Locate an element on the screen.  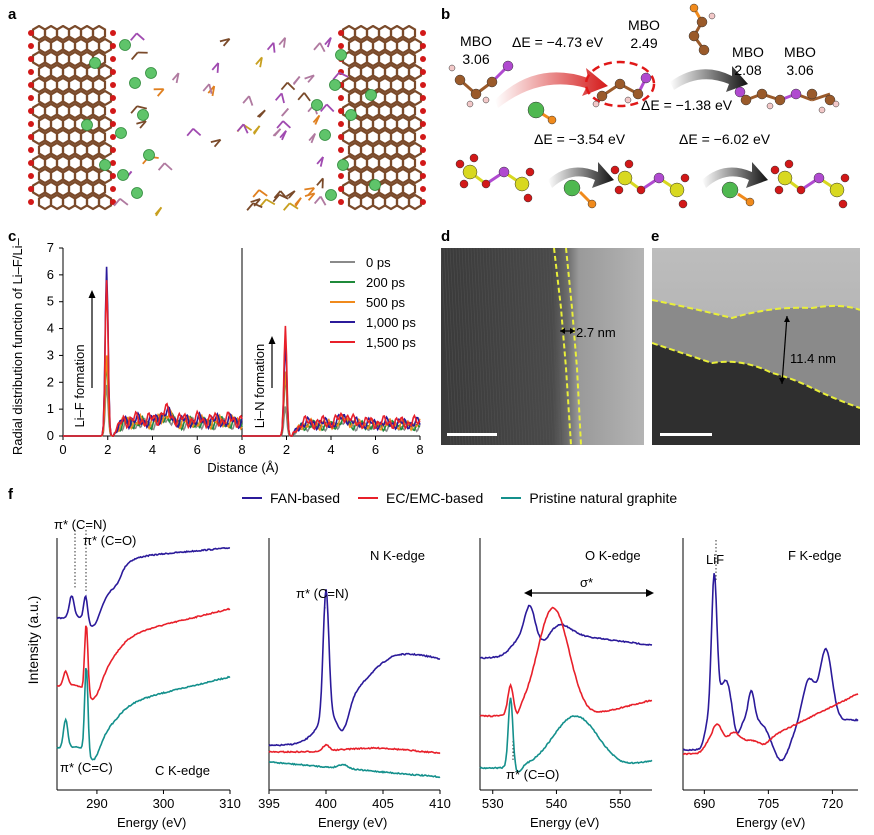
o-edge-fan is located at coordinates (566, 632).